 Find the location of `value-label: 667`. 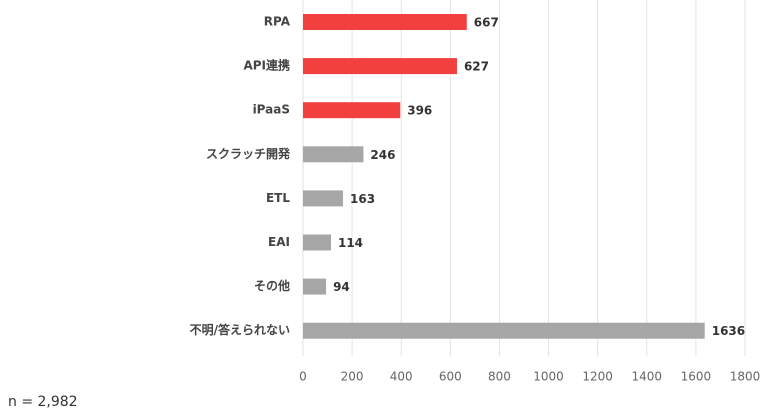

value-label: 667 is located at coordinates (486, 23).